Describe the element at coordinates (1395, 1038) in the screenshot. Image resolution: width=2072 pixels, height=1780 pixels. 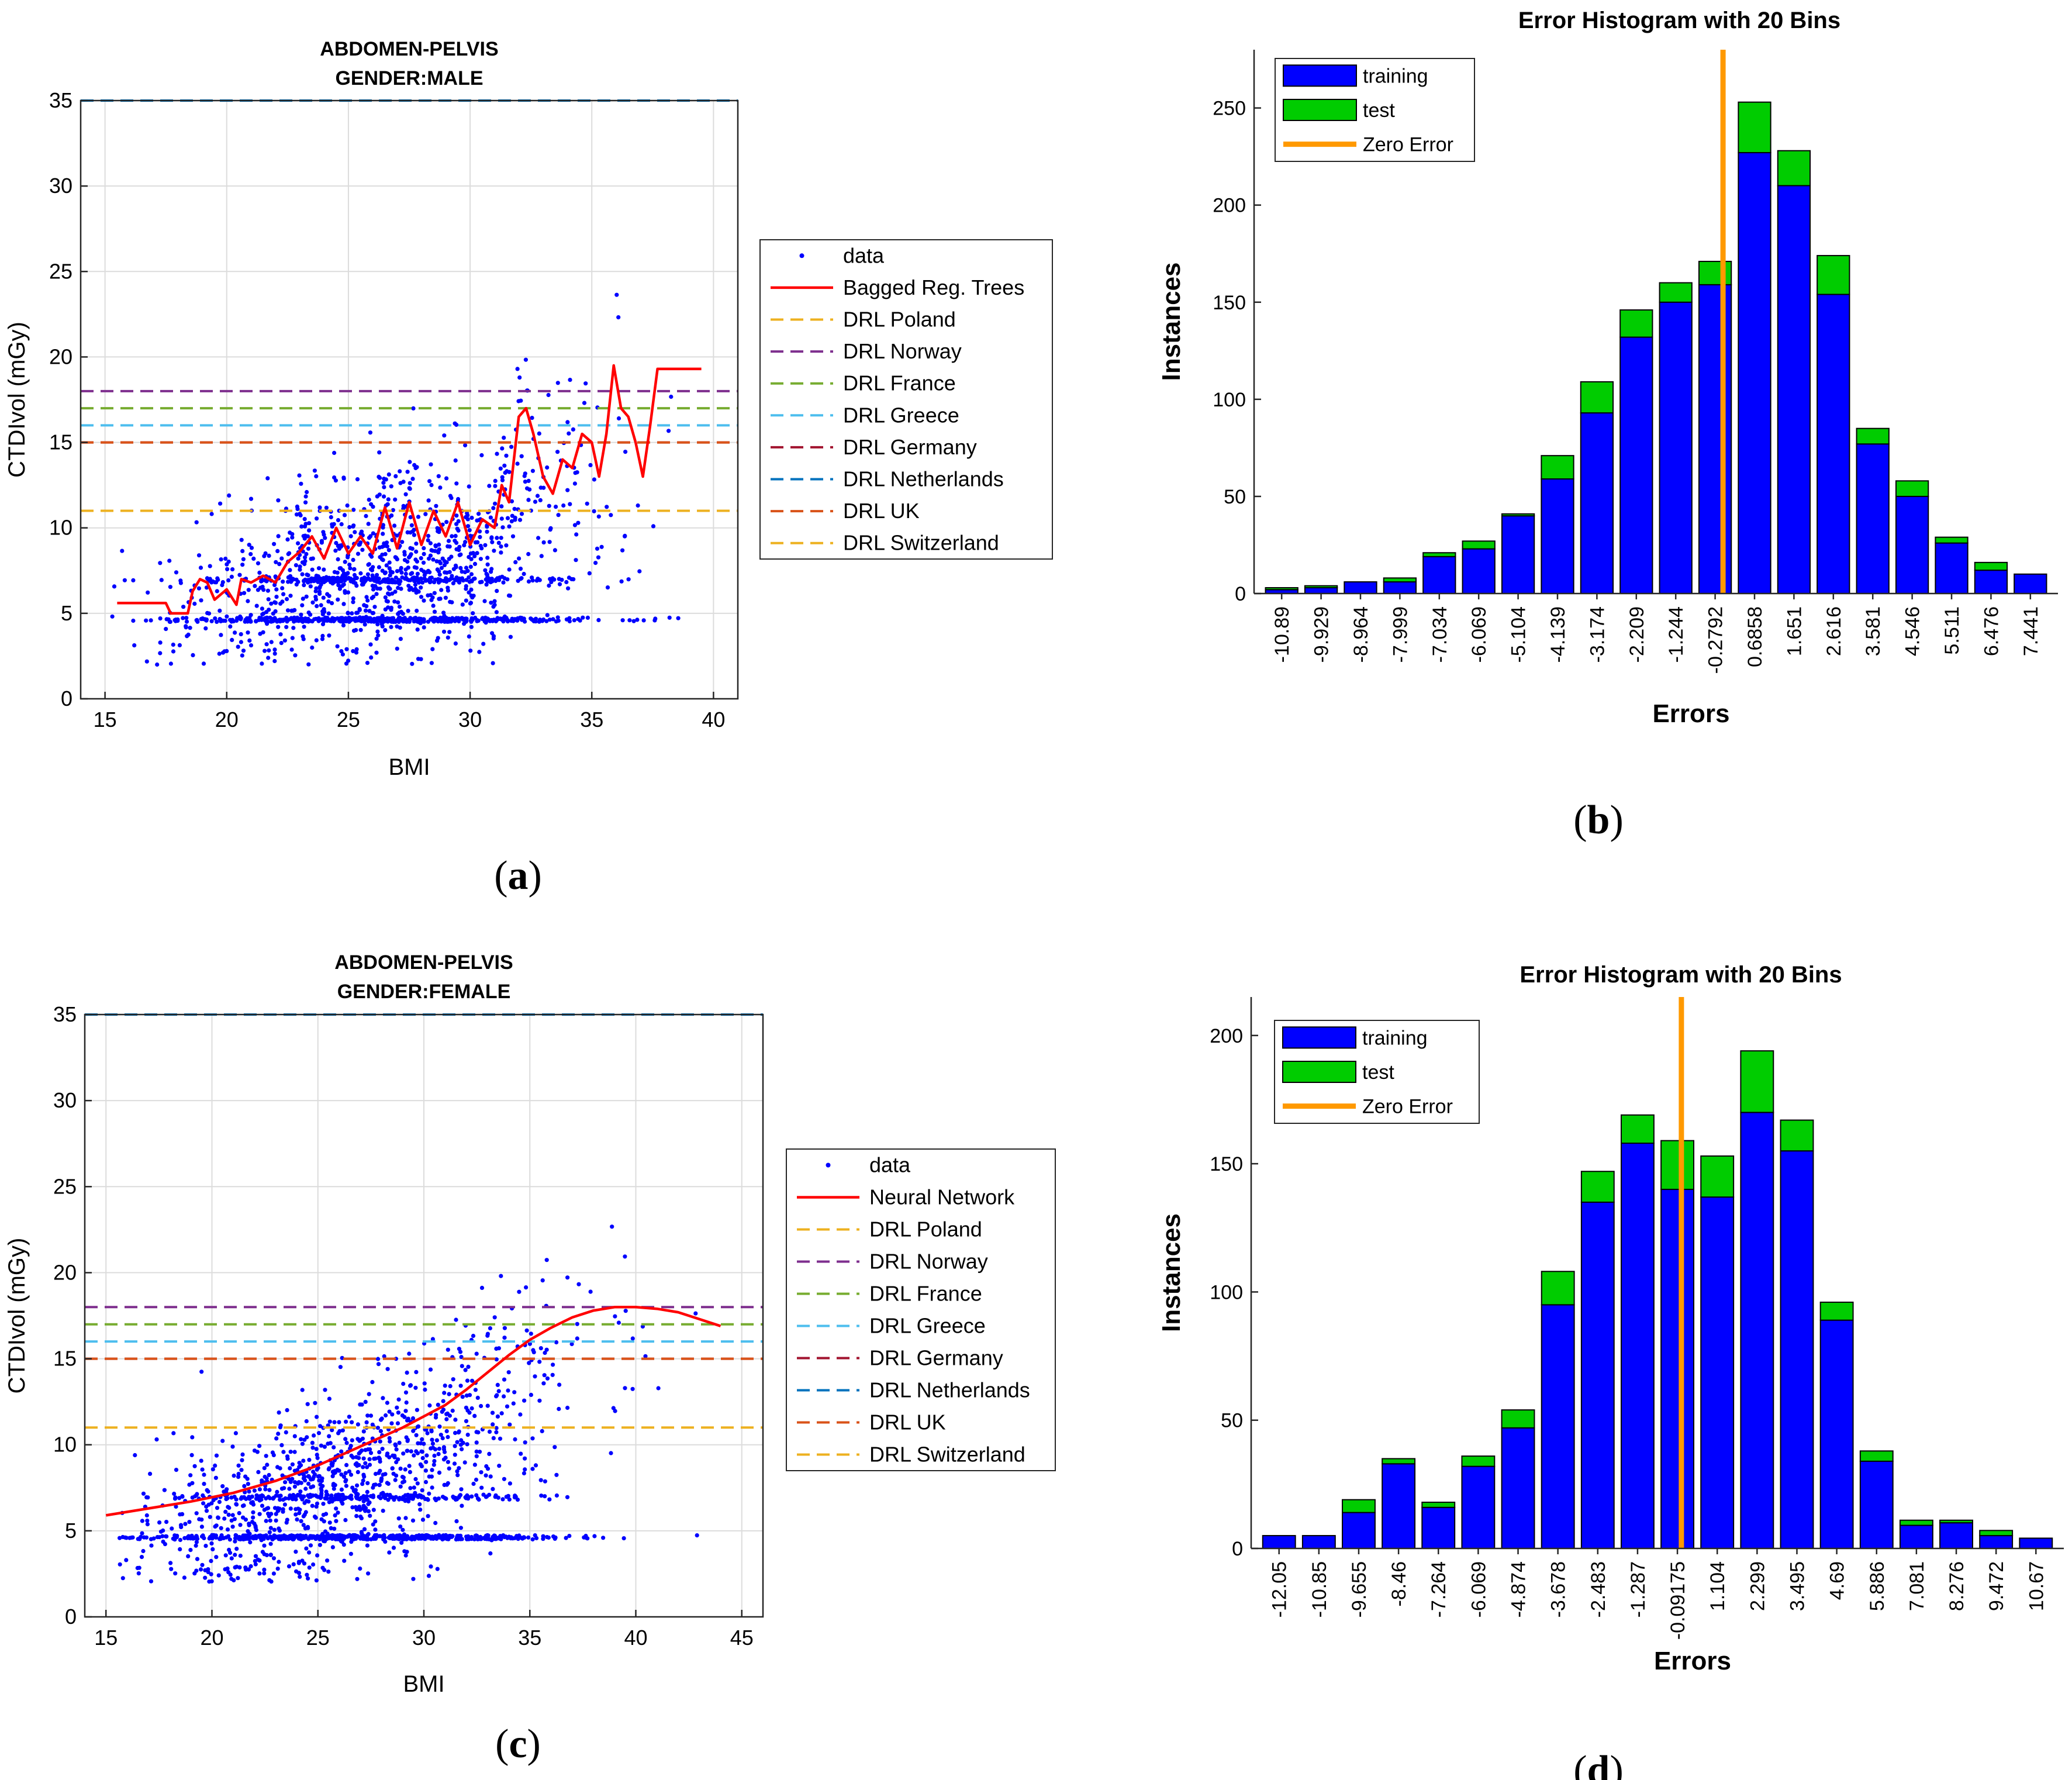
I see `legend-entry-label: training` at that location.